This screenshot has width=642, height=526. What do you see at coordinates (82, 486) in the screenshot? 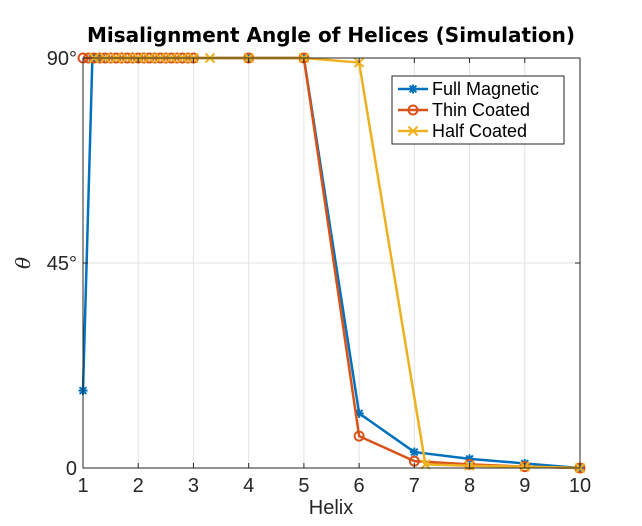
I see `x-tick-label: 1` at bounding box center [82, 486].